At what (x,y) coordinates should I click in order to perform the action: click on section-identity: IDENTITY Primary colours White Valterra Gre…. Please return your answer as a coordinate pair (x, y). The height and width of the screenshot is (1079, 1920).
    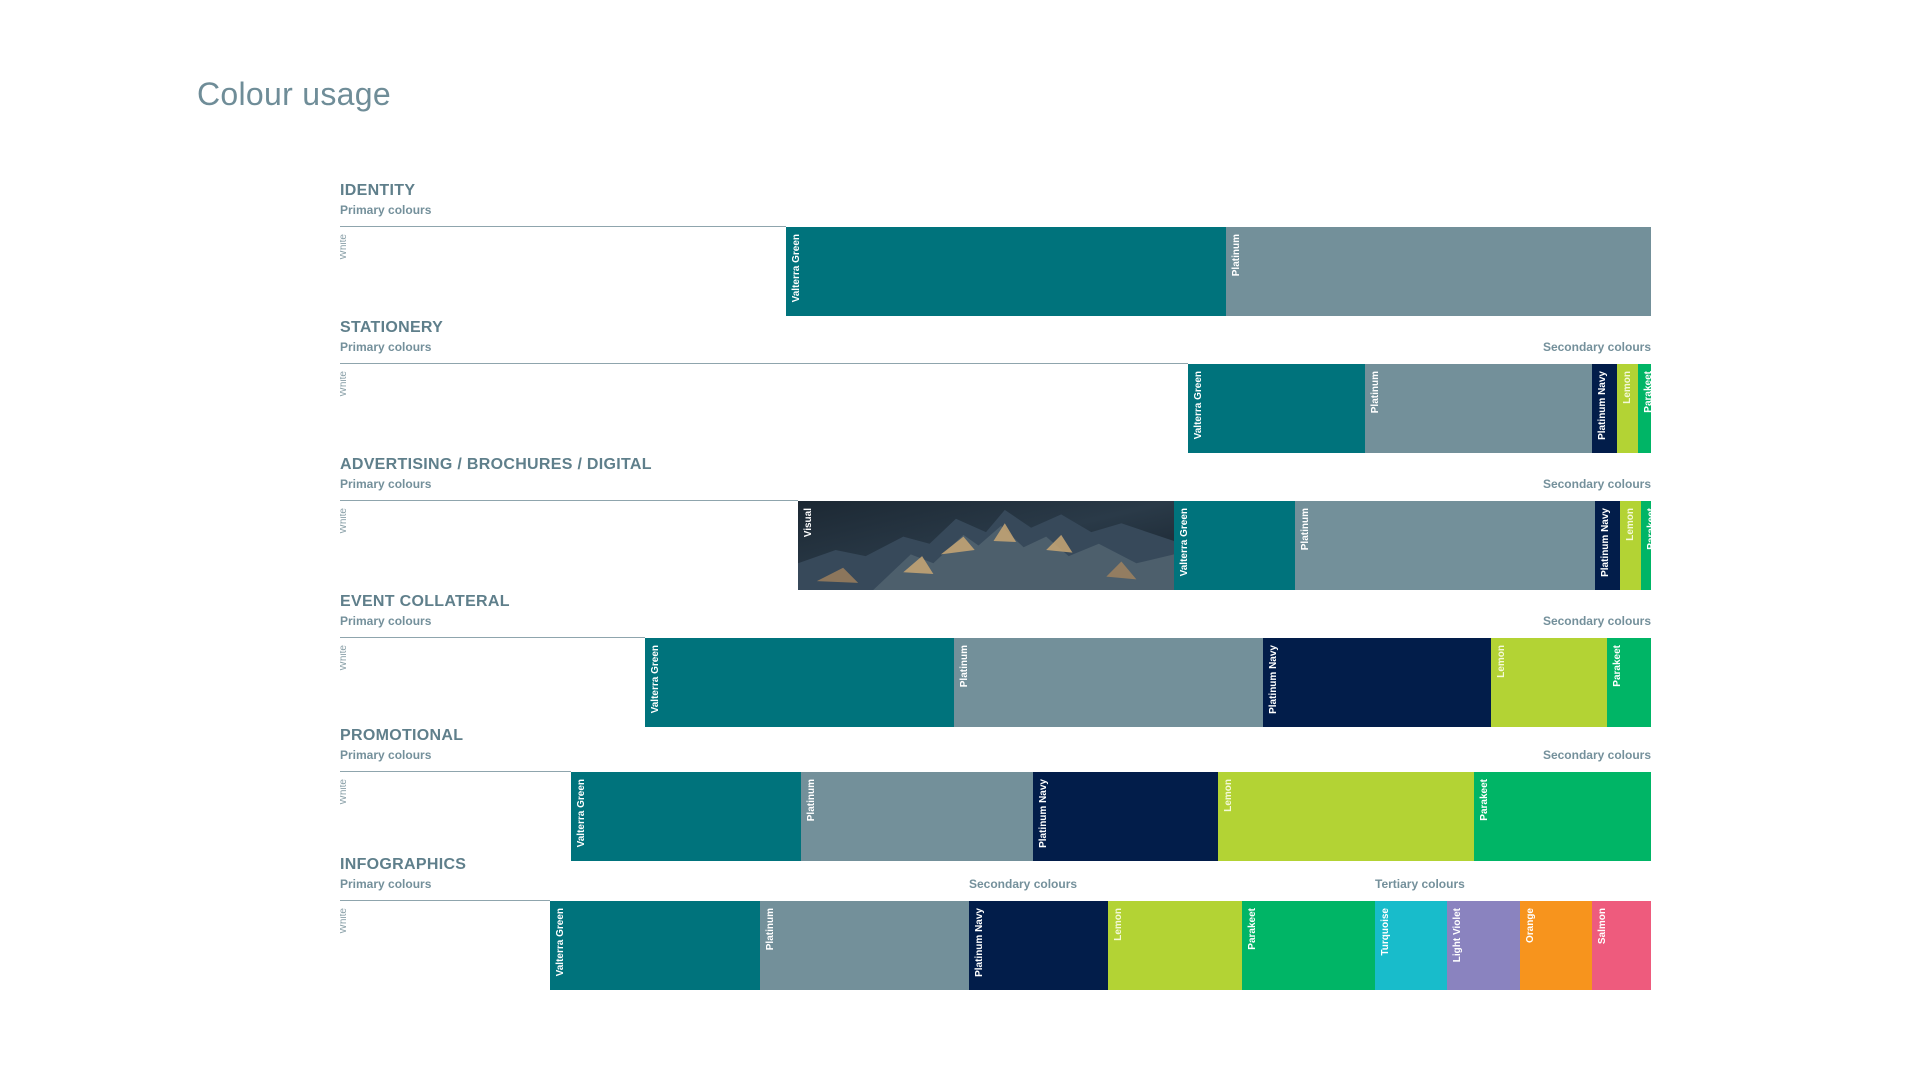
    Looking at the image, I should click on (995, 249).